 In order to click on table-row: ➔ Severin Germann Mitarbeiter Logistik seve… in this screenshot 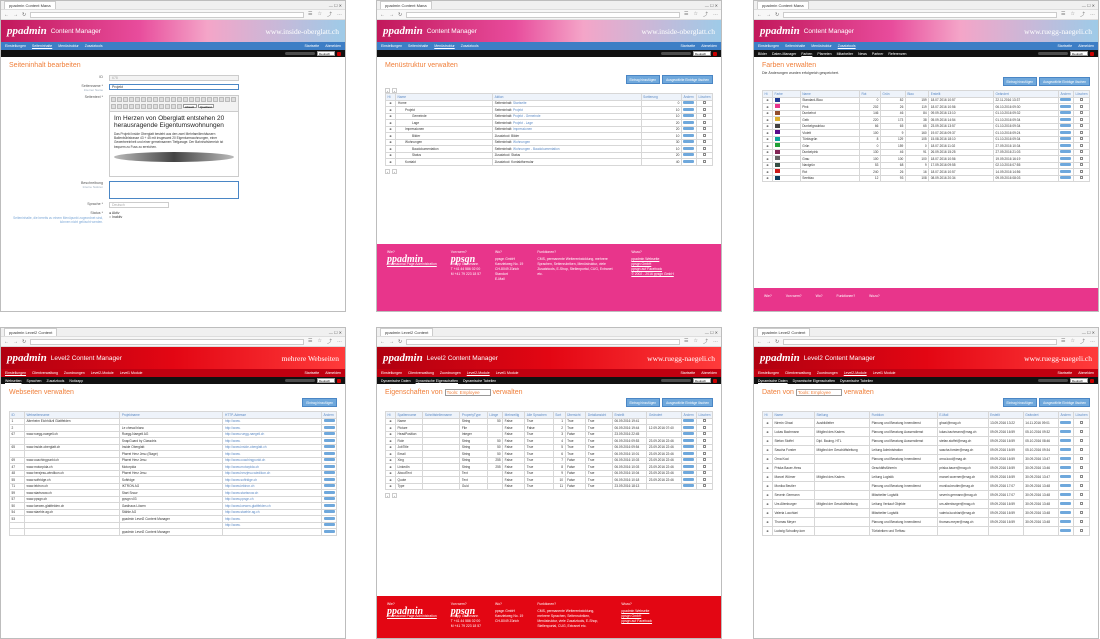, I will do `click(926, 494)`.